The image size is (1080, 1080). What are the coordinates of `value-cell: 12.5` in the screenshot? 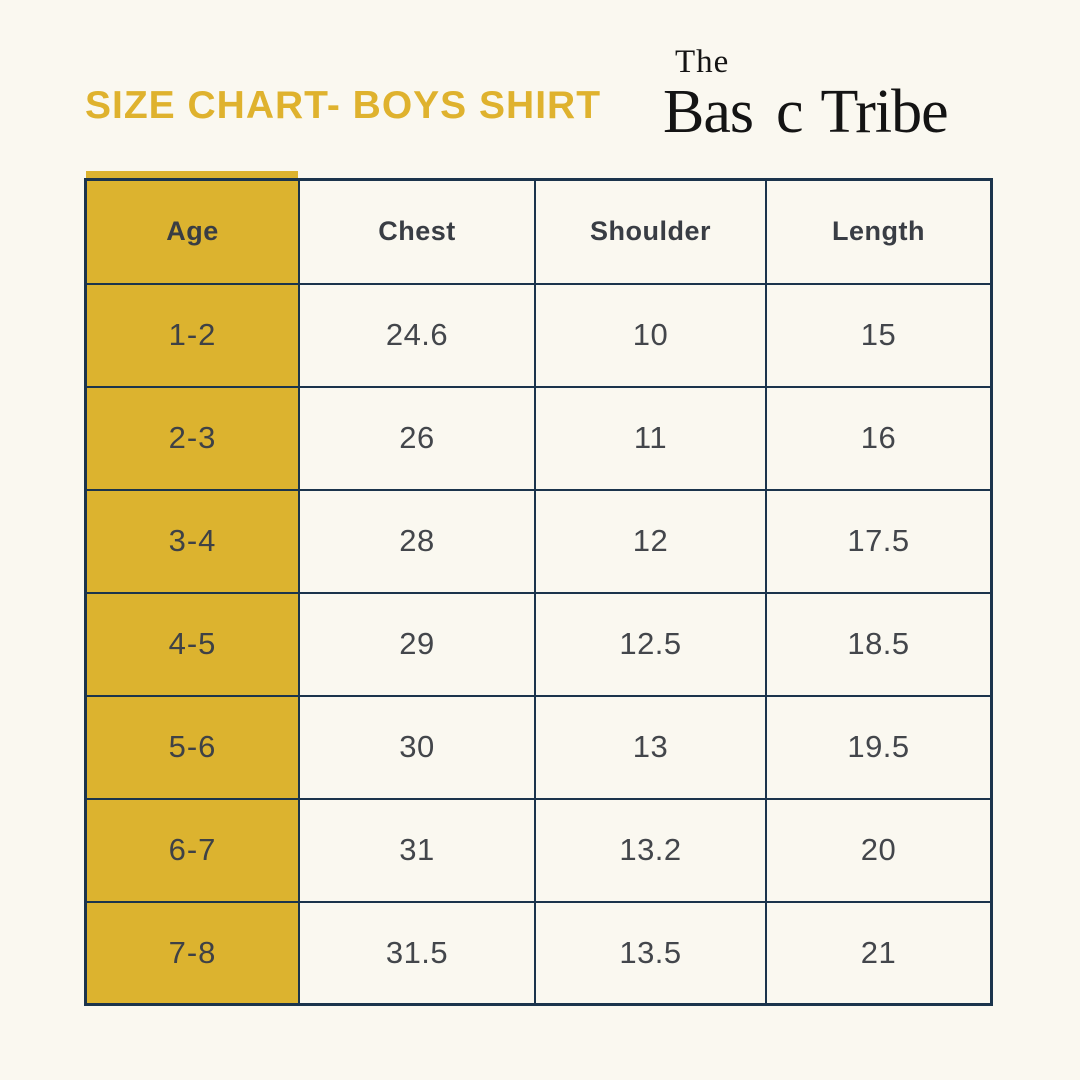 It's located at (650, 644).